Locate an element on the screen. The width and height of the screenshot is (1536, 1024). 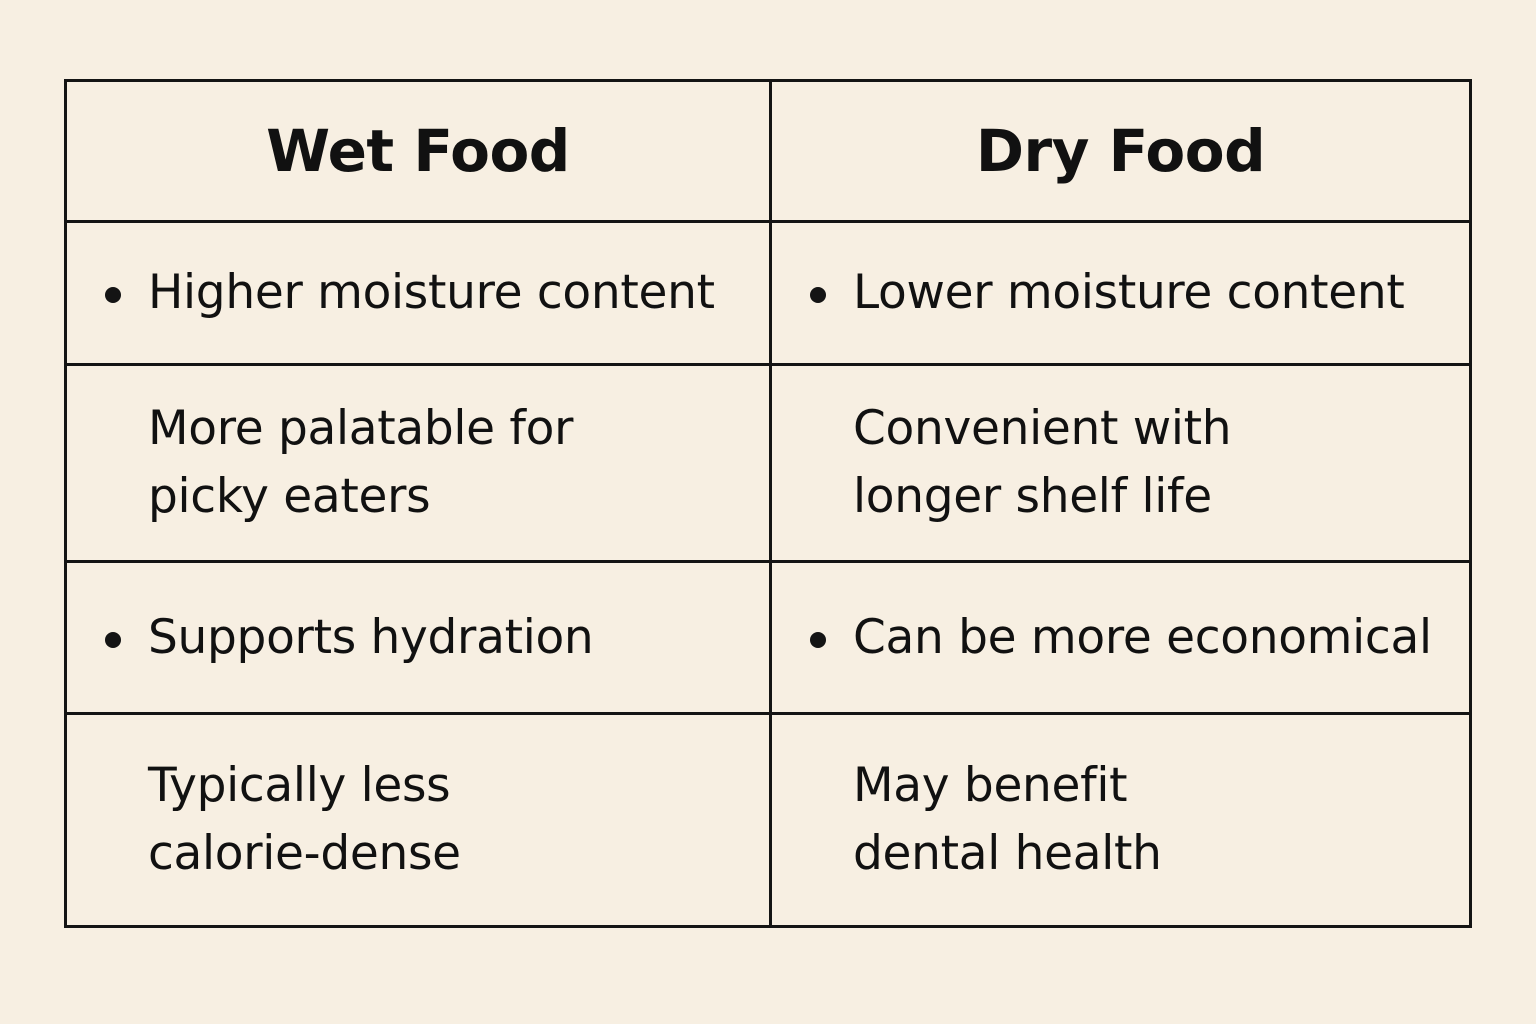
table-cell-wet: Supports hydration is located at coordinates (418, 637).